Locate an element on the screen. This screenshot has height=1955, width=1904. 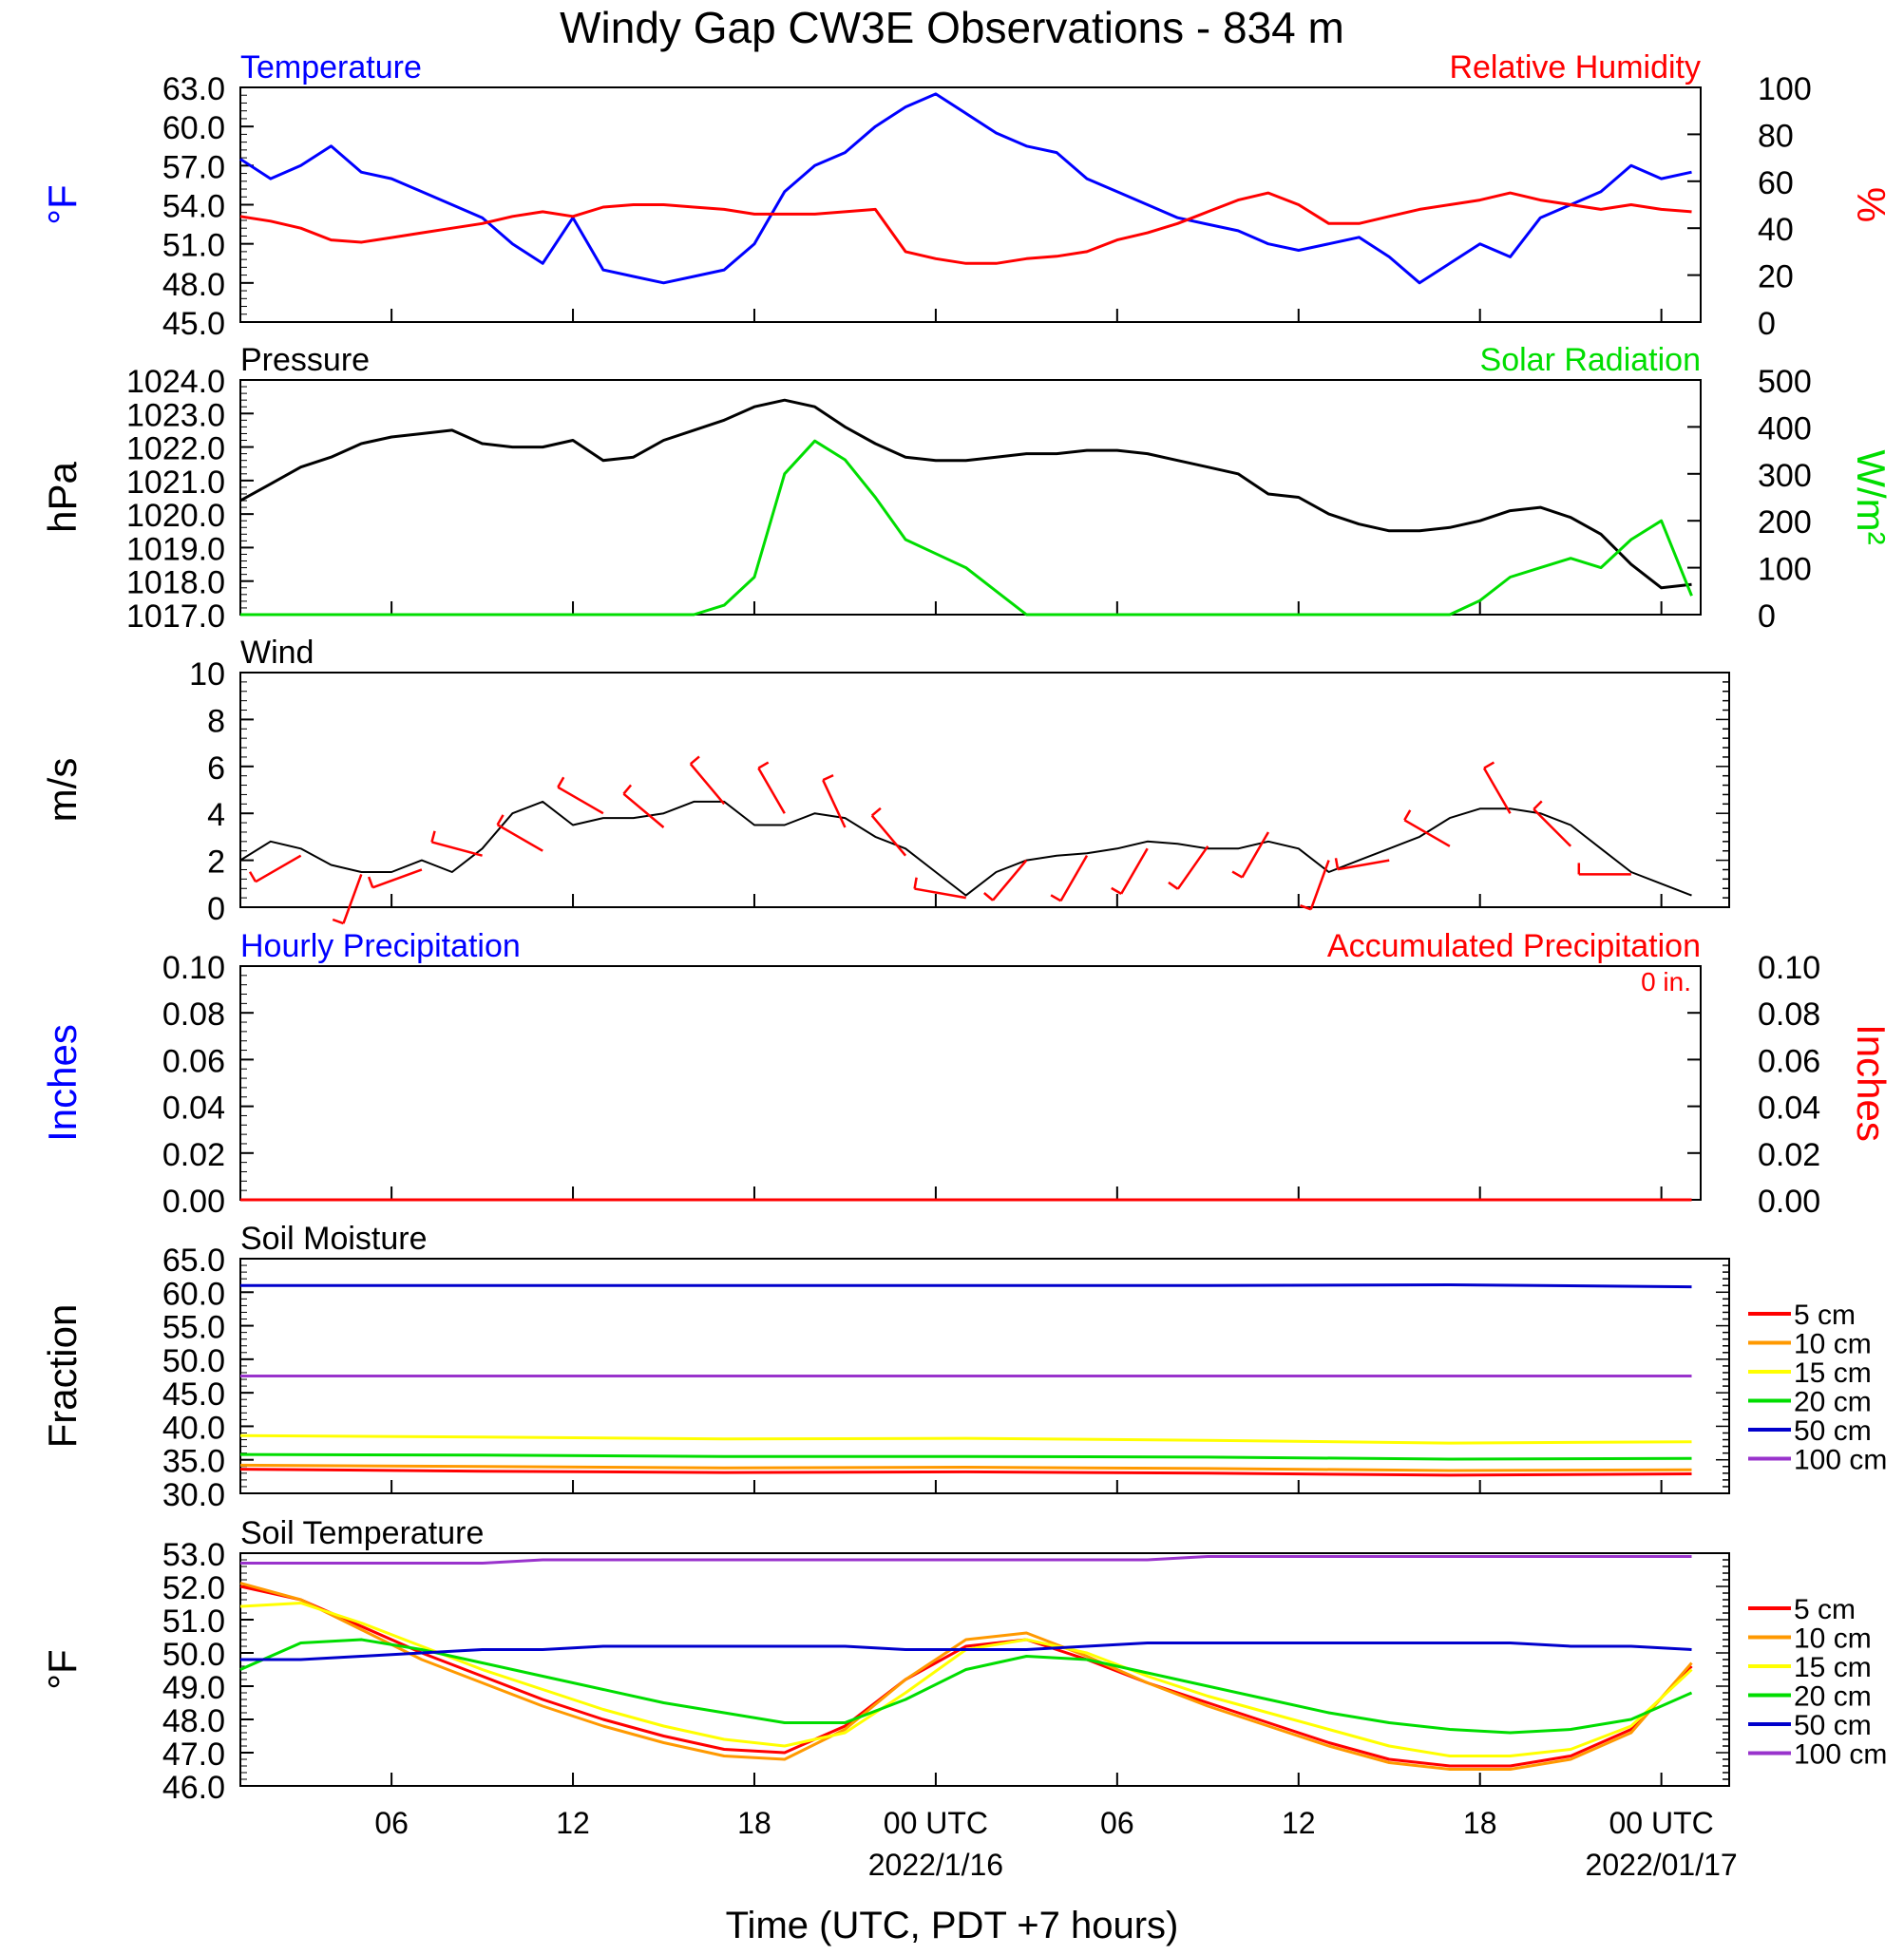
y2-tick-label: 20 is located at coordinates (1776, 277).